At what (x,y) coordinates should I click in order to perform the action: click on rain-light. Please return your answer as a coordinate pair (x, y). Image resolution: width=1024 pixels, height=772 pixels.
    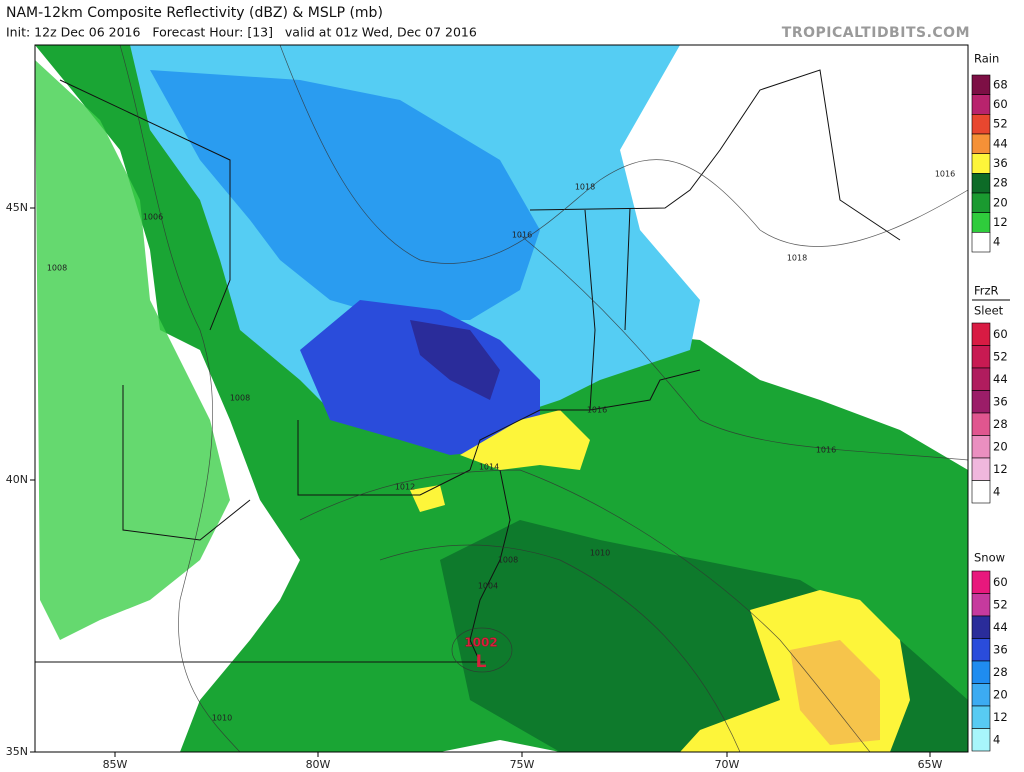
    Looking at the image, I should click on (132, 350).